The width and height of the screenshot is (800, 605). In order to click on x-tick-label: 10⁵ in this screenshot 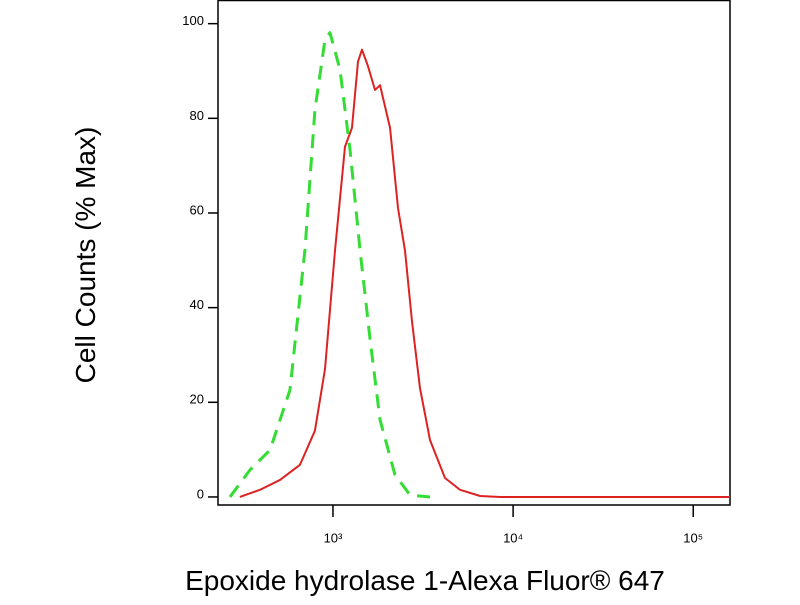, I will do `click(693, 537)`.